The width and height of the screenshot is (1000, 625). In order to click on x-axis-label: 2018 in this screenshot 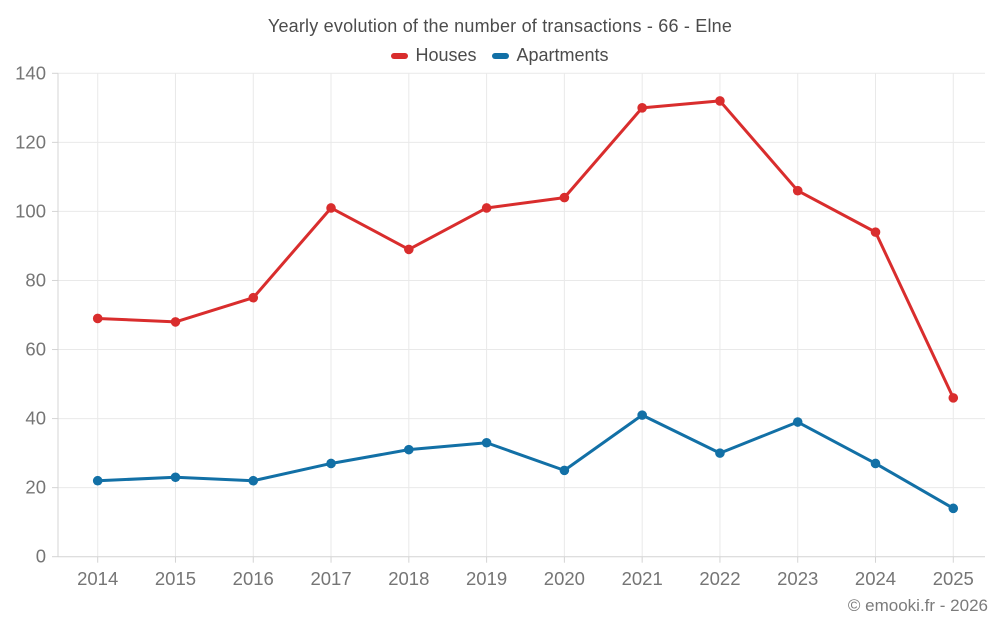, I will do `click(408, 578)`.